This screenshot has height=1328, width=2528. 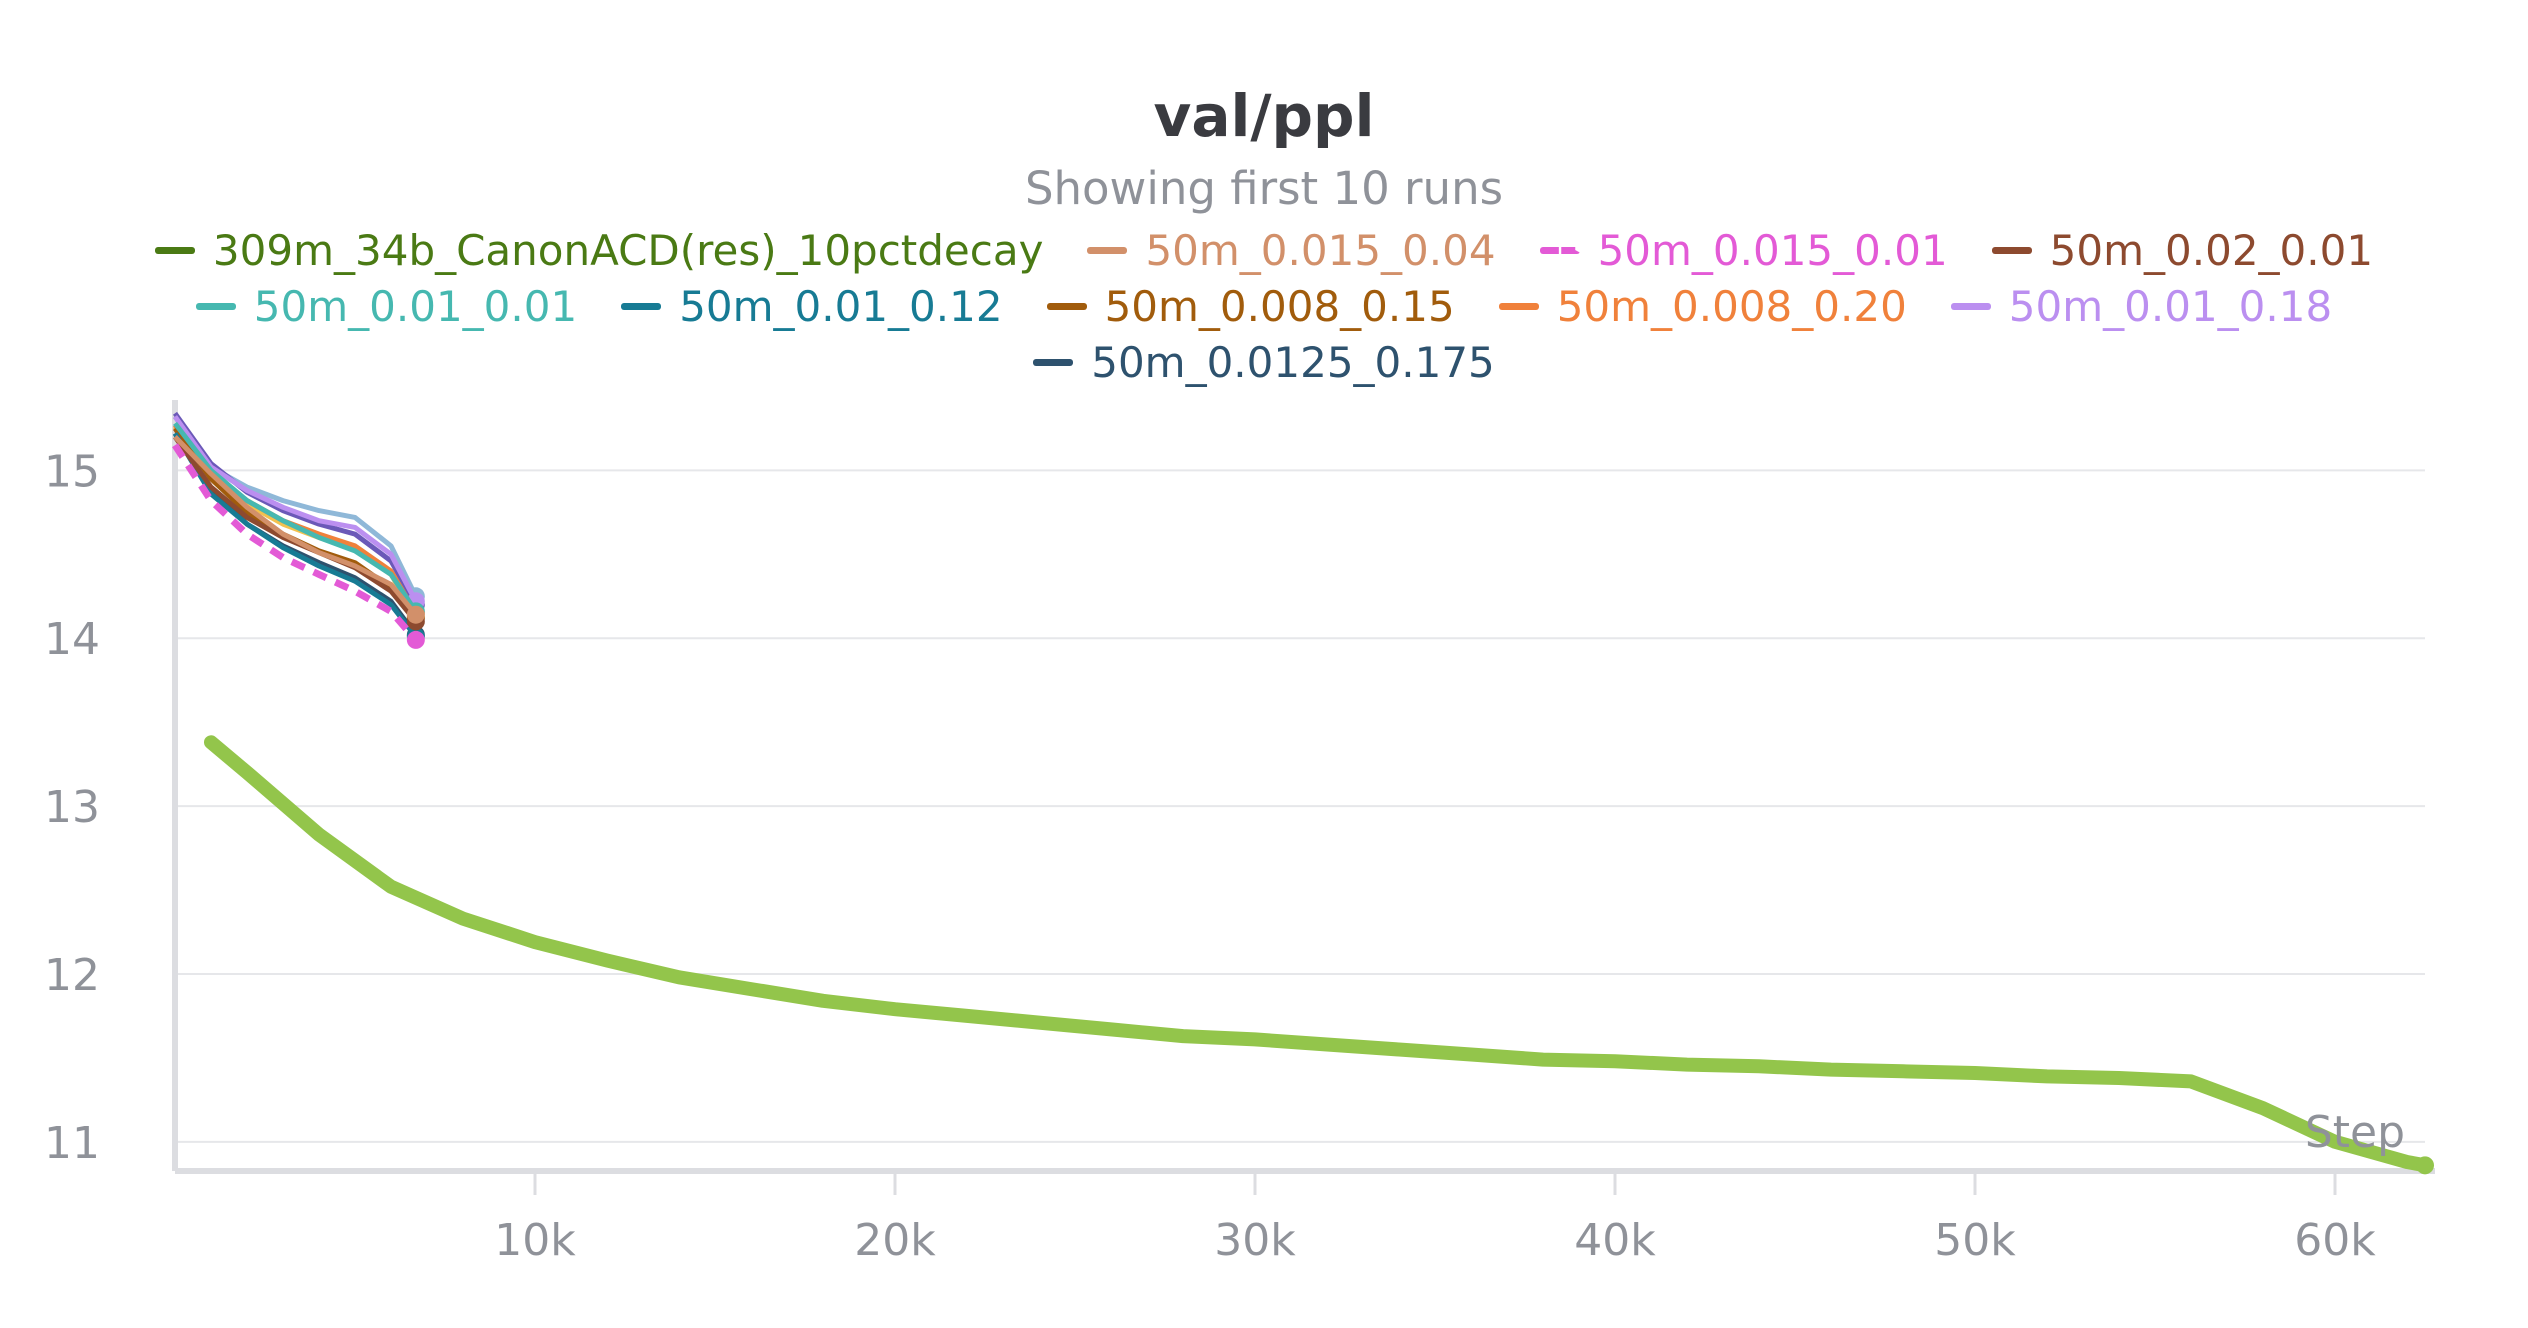 What do you see at coordinates (1320, 250) in the screenshot?
I see `legend-label: 50m_0.015_0.04` at bounding box center [1320, 250].